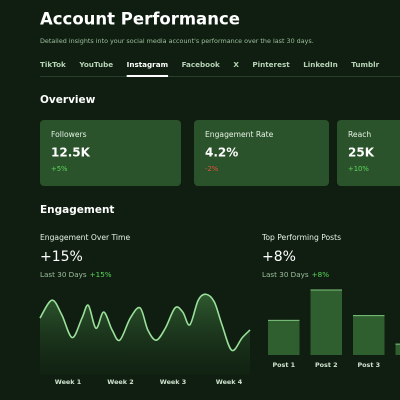 The image size is (400, 400). Describe the element at coordinates (326, 365) in the screenshot. I see `x-tick-label: Post 2` at that location.